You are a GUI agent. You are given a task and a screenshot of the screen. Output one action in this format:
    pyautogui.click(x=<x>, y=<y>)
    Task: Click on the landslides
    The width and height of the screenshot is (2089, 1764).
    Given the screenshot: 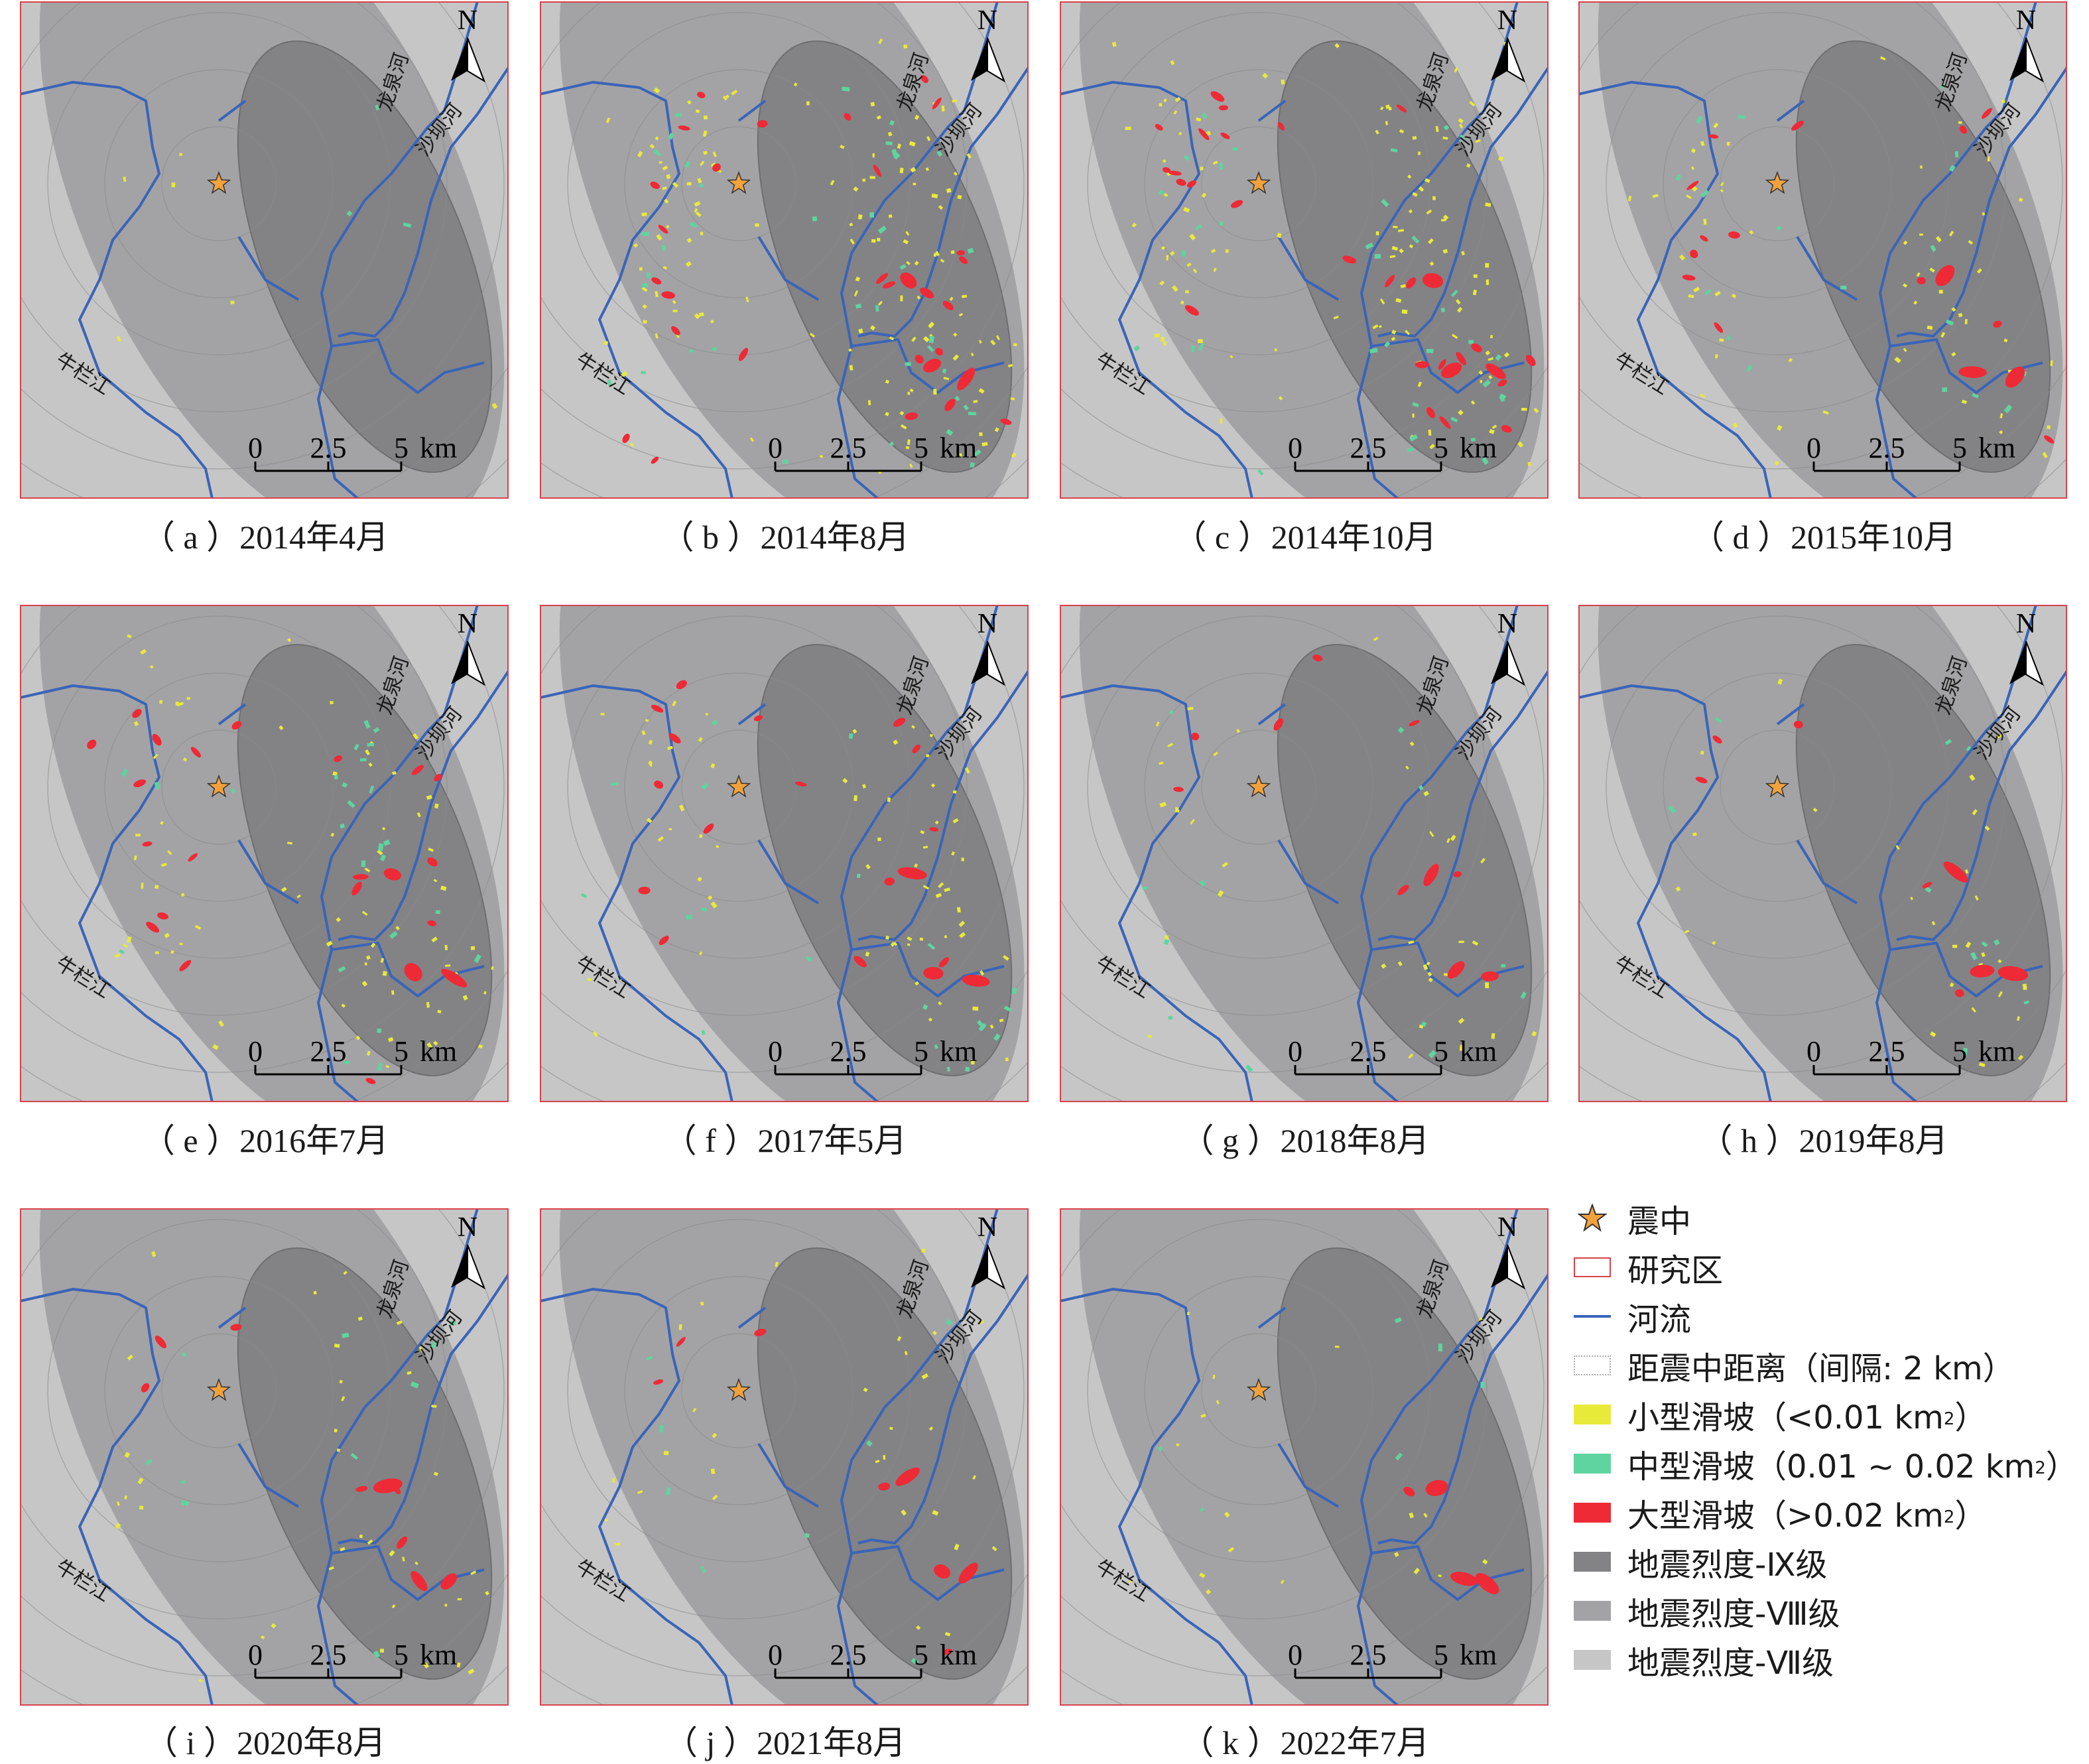 What is the action you would take?
    pyautogui.click(x=799, y=876)
    